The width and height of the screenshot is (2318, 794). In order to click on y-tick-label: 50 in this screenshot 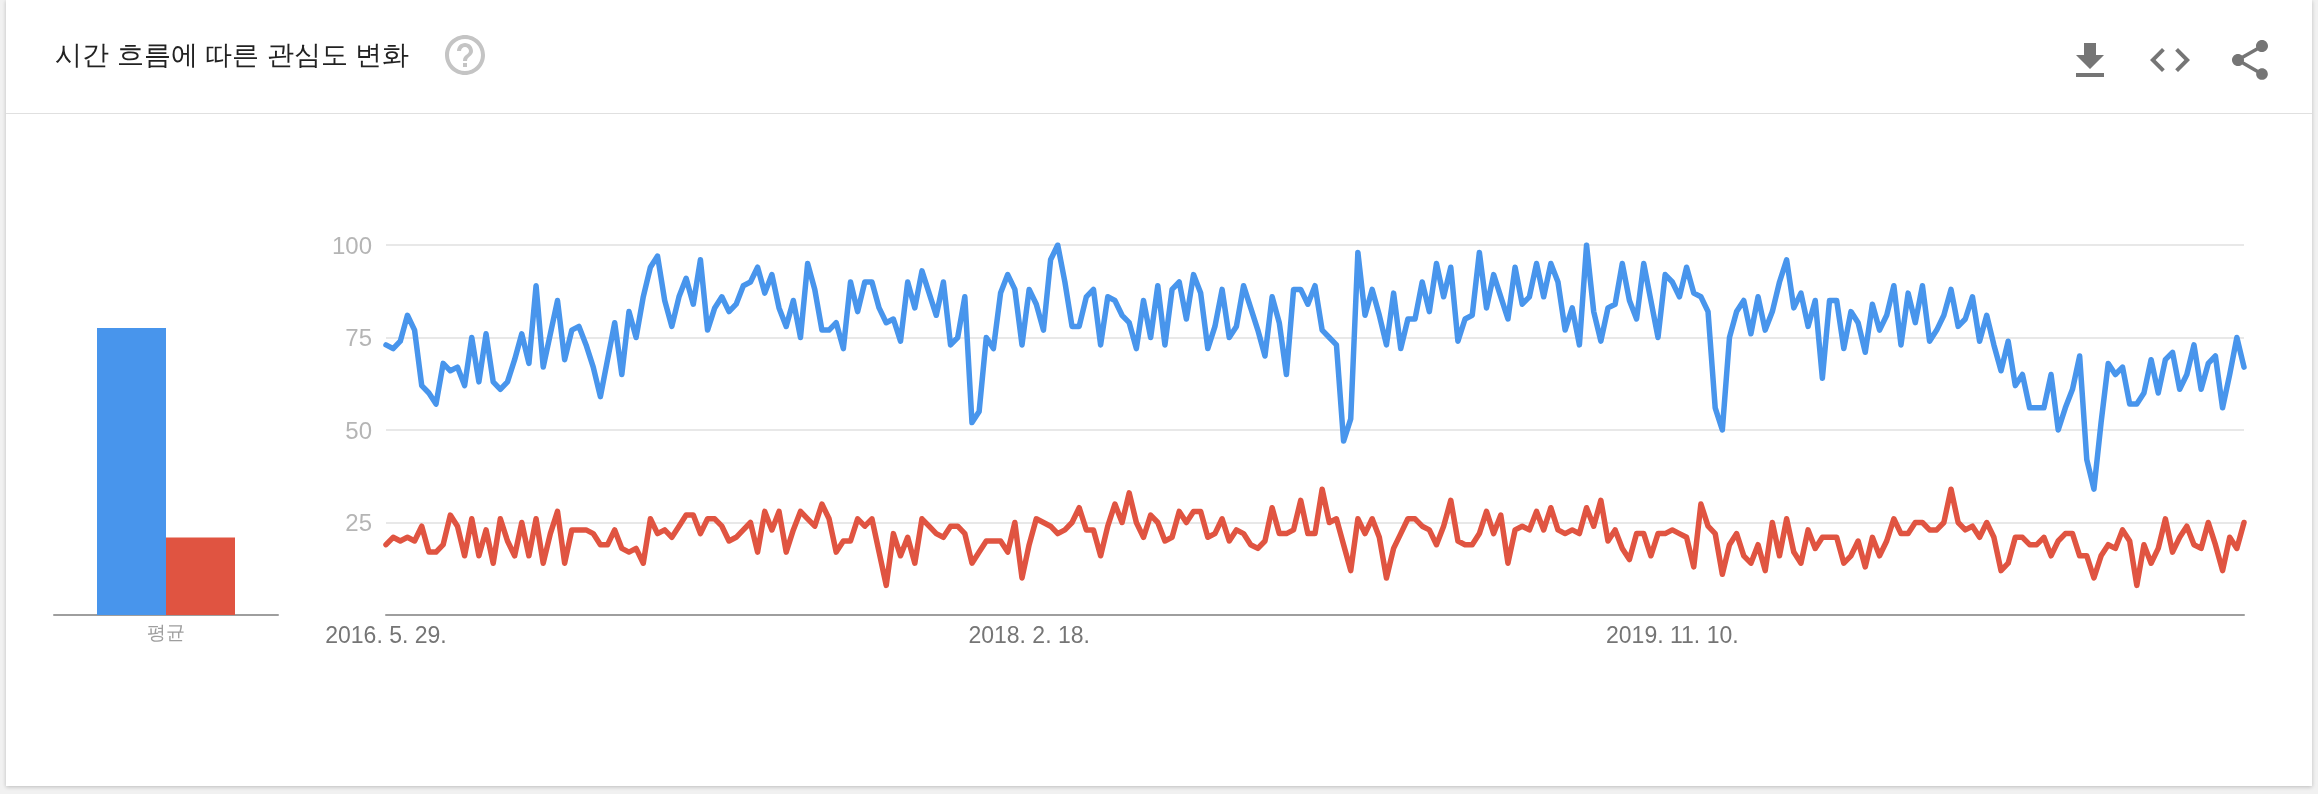, I will do `click(358, 430)`.